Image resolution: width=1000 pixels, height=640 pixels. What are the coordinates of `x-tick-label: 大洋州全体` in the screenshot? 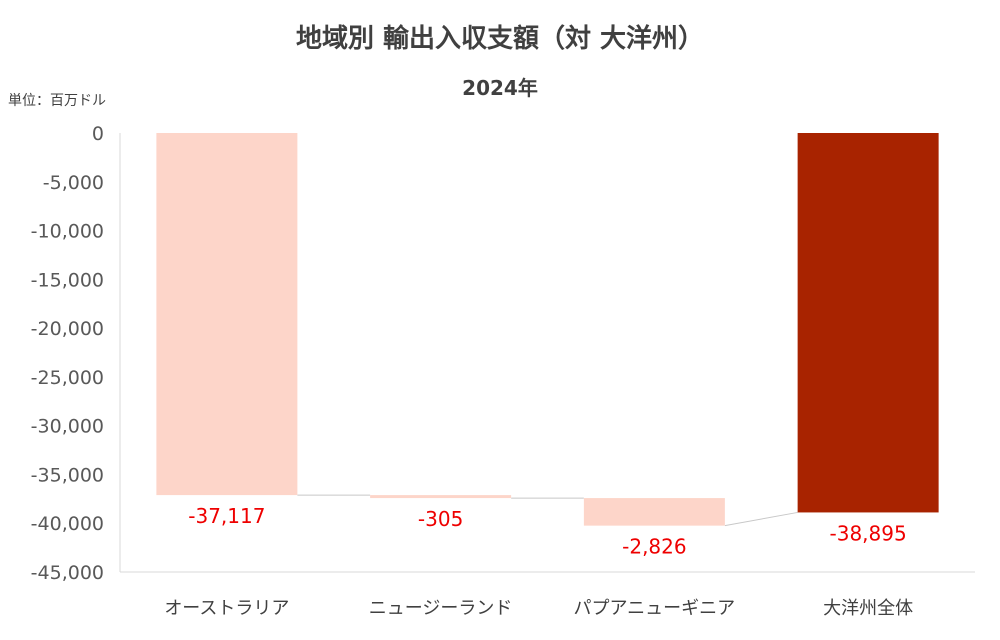 It's located at (868, 608).